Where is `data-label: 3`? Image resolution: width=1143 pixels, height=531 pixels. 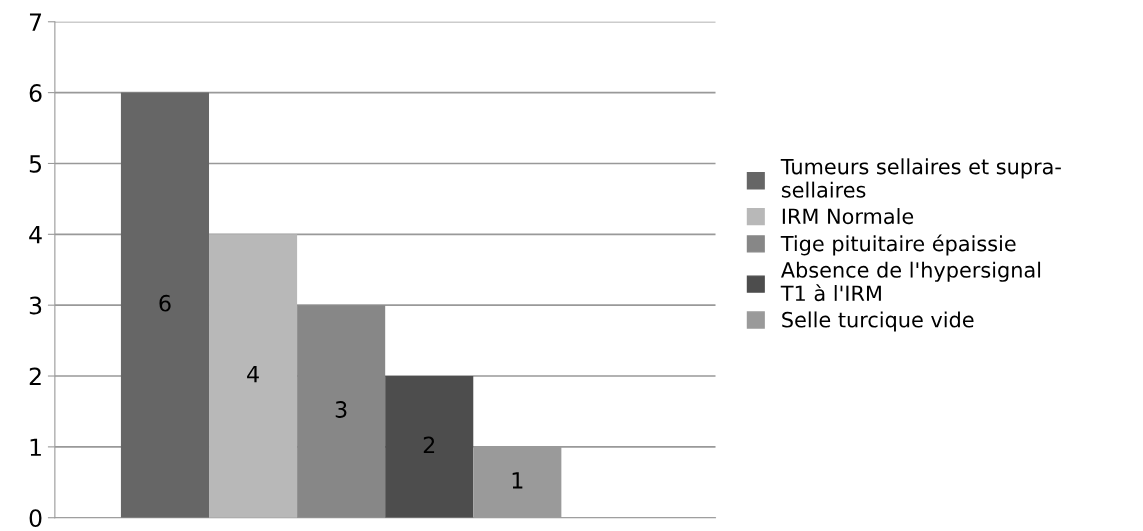
data-label: 3 is located at coordinates (341, 409).